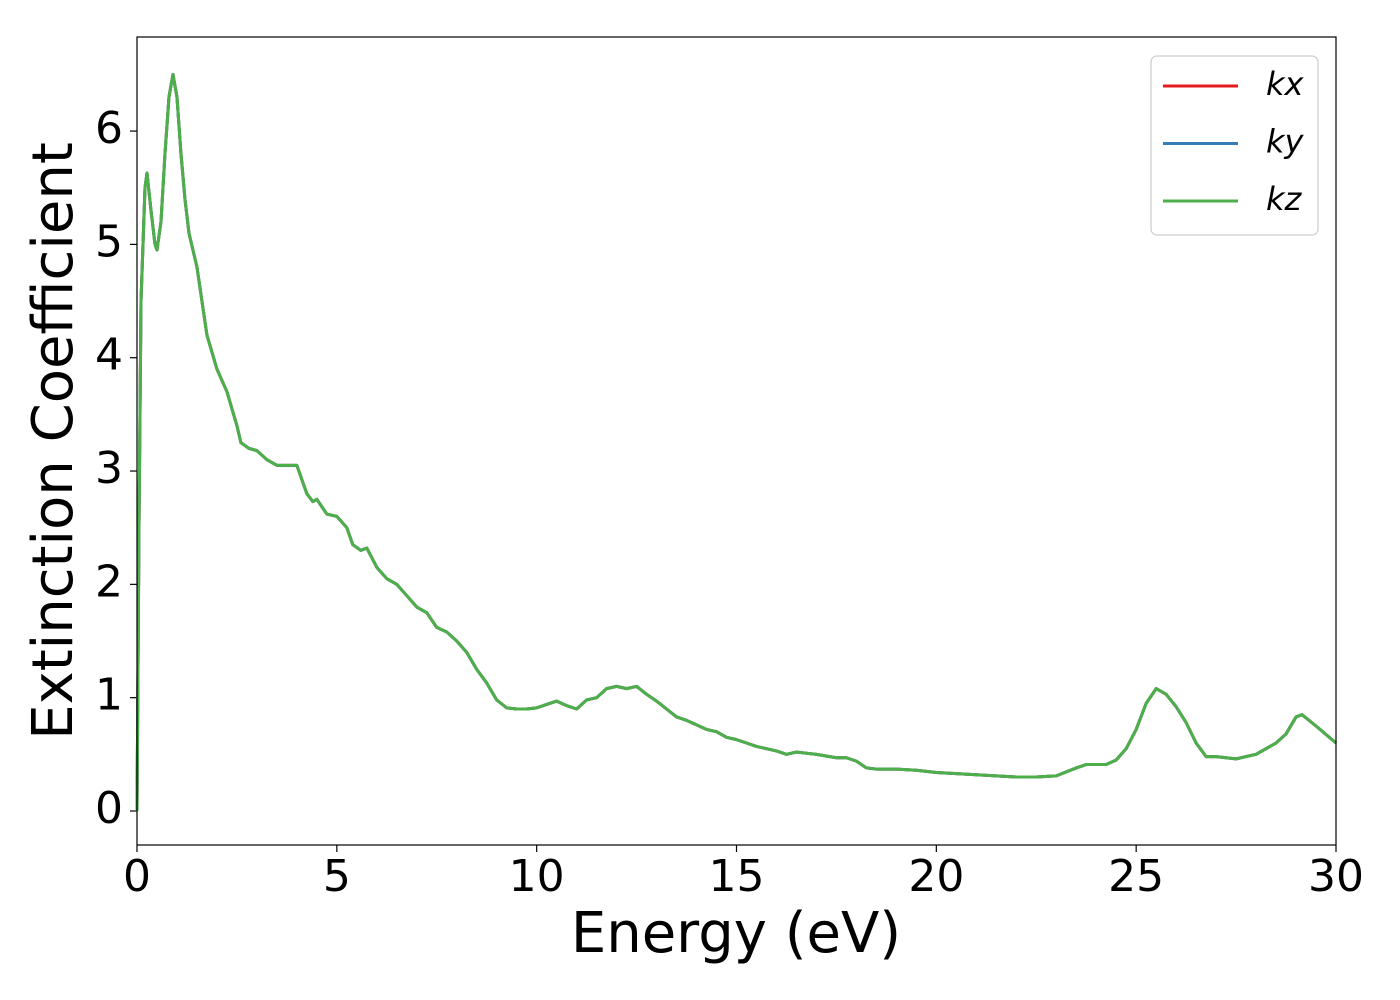 This screenshot has width=1400, height=1000. What do you see at coordinates (737, 876) in the screenshot?
I see `x-tick-label: 15` at bounding box center [737, 876].